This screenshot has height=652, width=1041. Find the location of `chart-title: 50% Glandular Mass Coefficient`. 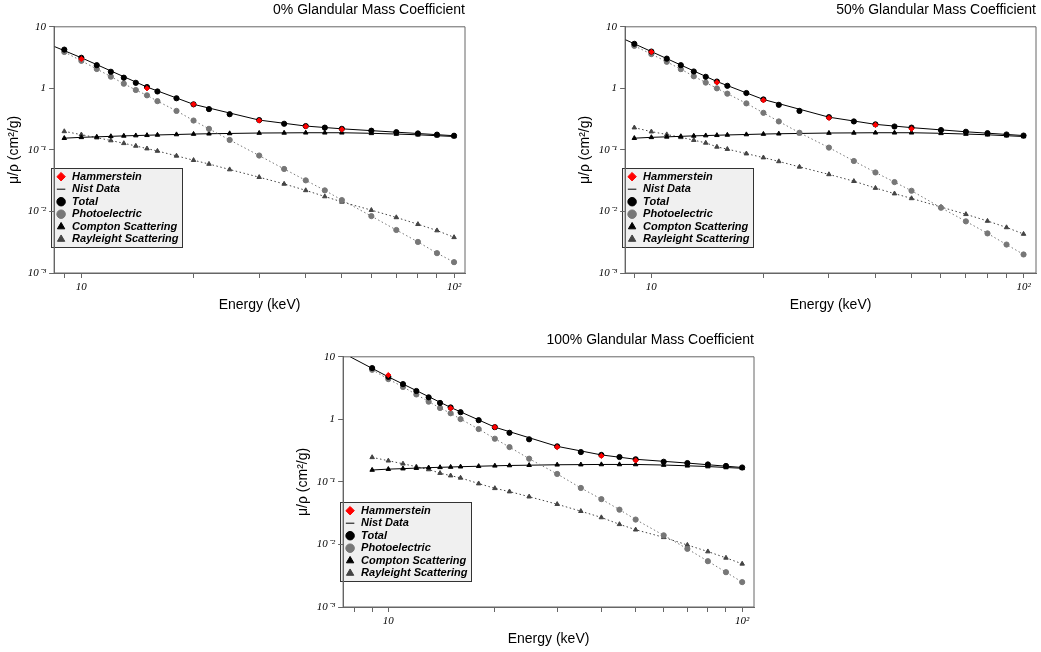

chart-title: 50% Glandular Mass Coefficient is located at coordinates (936, 9).